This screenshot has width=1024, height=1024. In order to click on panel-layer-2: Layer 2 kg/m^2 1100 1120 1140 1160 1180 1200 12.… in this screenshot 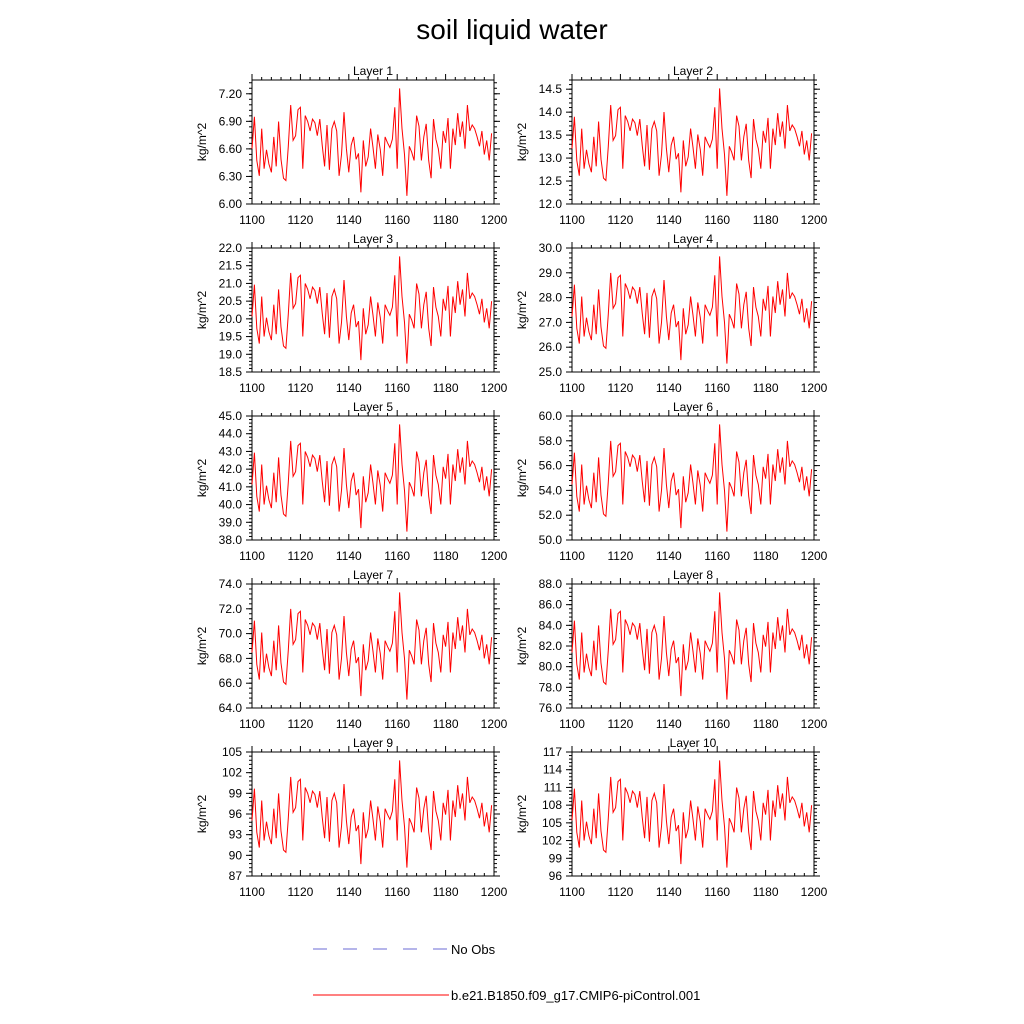, I will do `click(671, 145)`.